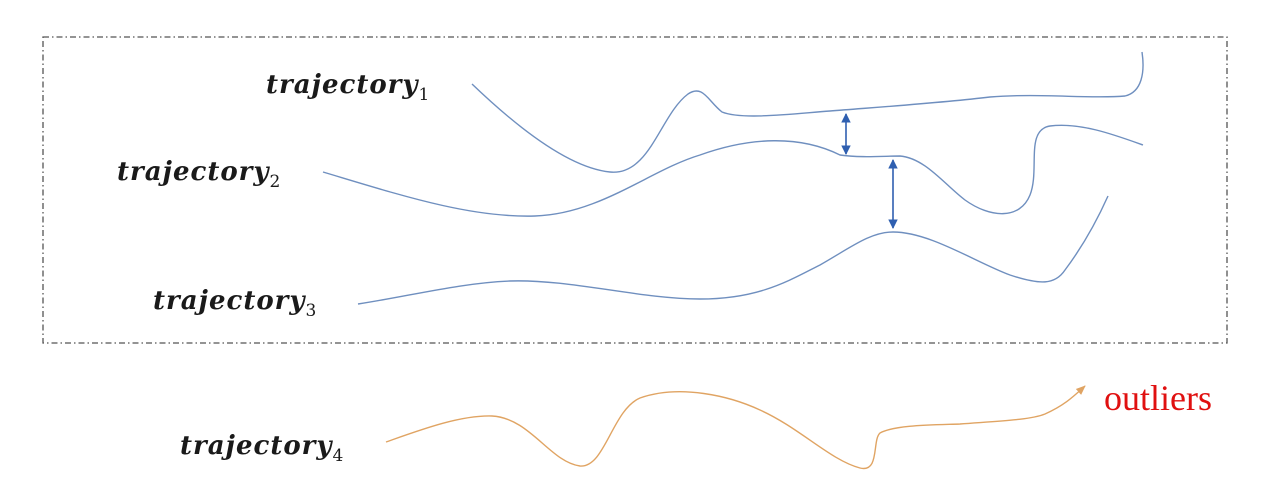 Image resolution: width=1280 pixels, height=504 pixels. I want to click on trajectory-1-curve, so click(807, 112).